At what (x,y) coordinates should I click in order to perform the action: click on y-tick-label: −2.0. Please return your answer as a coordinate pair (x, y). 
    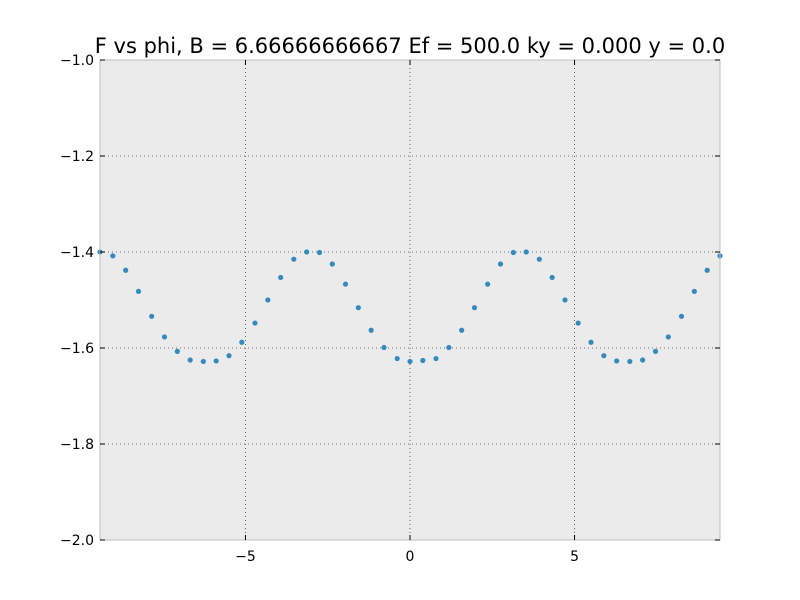
    Looking at the image, I should click on (77, 541).